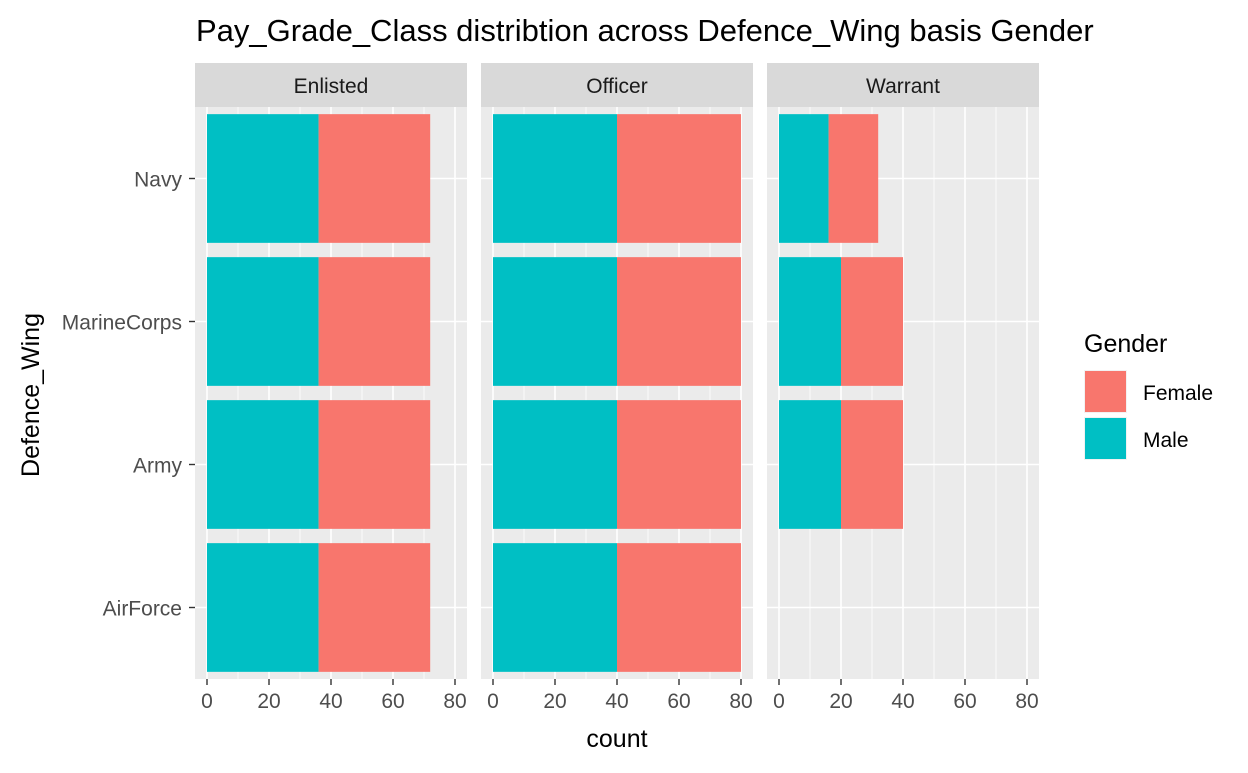  Describe the element at coordinates (158, 180) in the screenshot. I see `y-tick-label: Navy` at that location.